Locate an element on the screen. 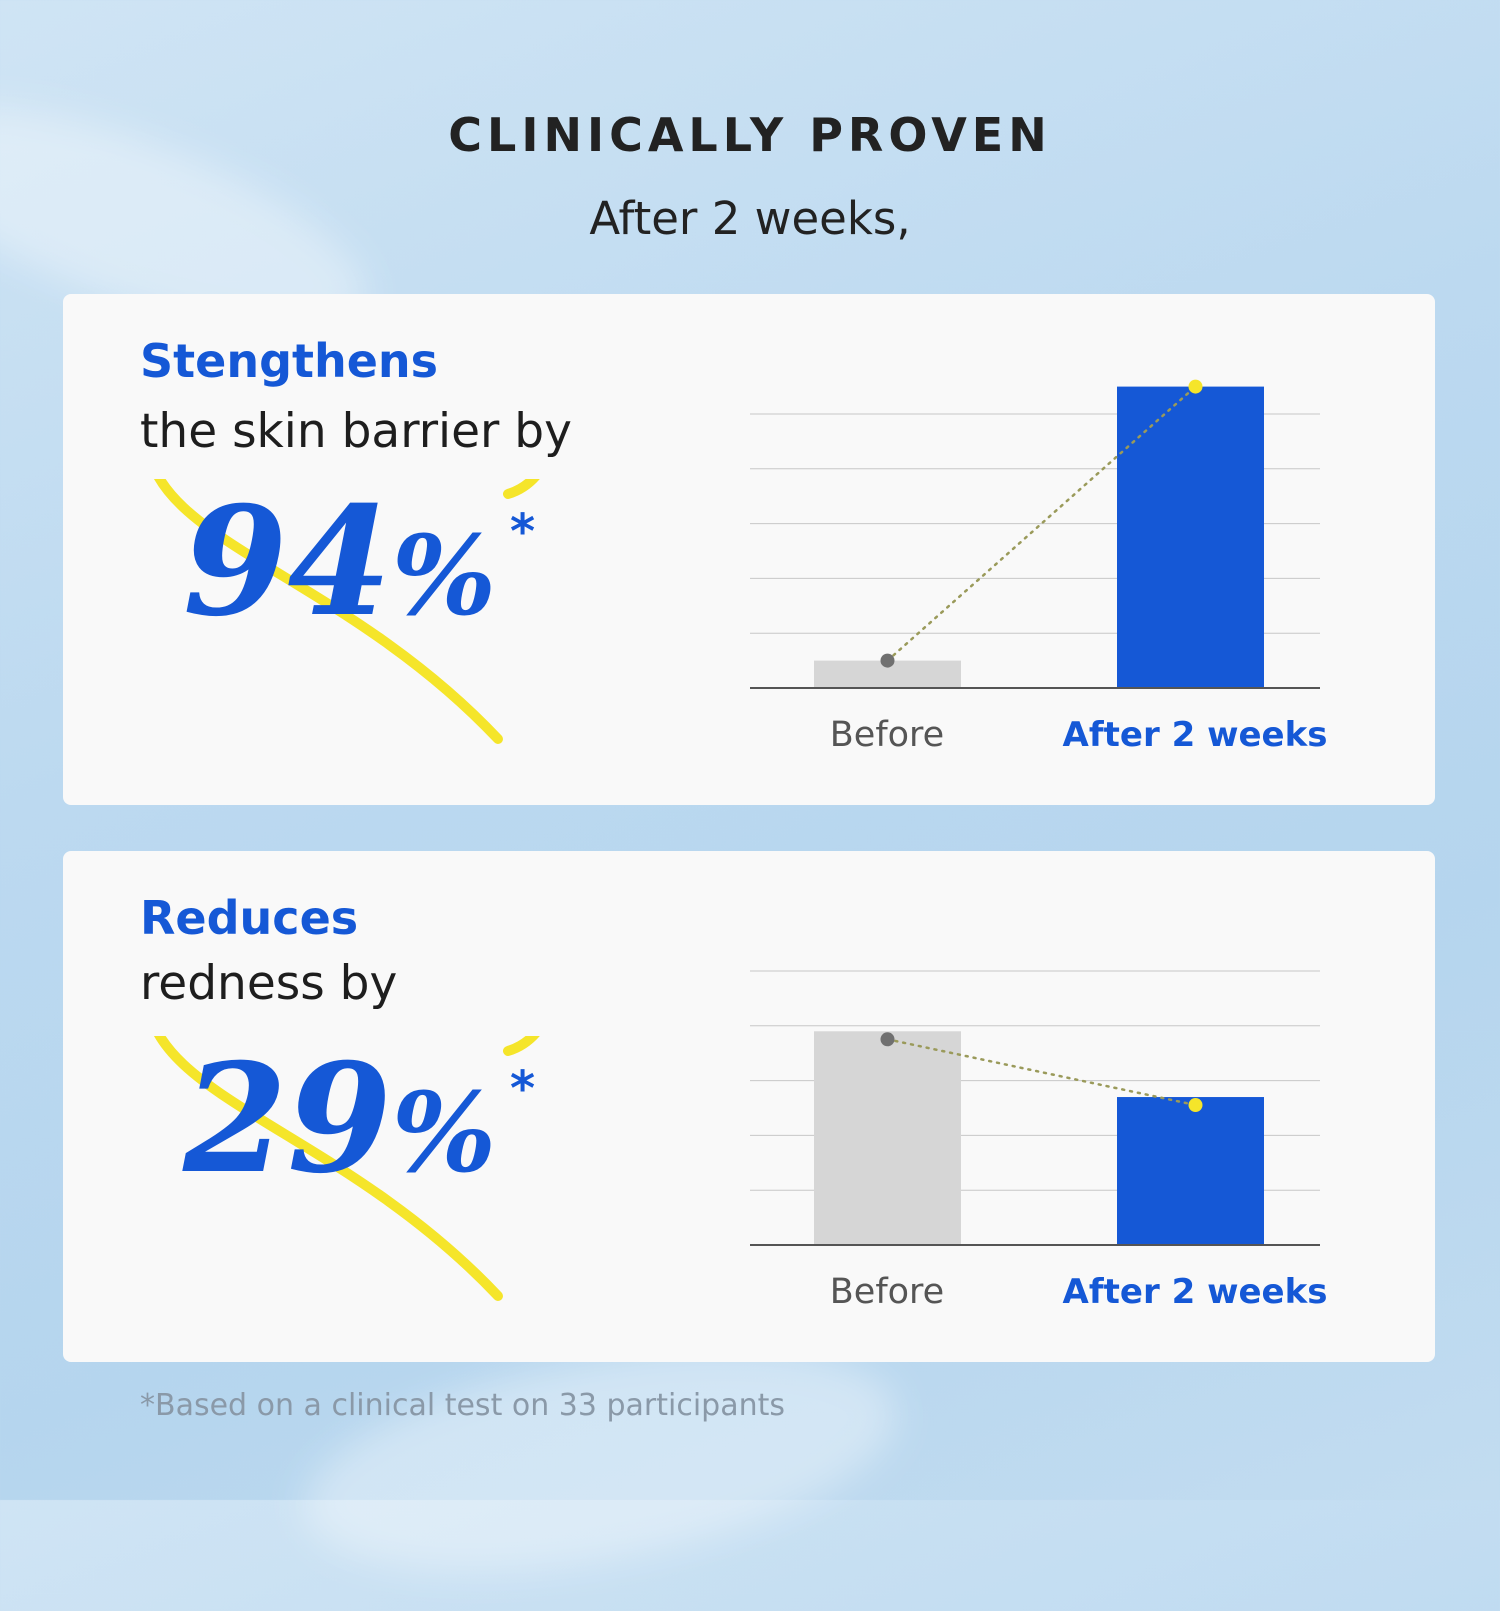 The width and height of the screenshot is (1500, 1611). card-description: redness by is located at coordinates (269, 983).